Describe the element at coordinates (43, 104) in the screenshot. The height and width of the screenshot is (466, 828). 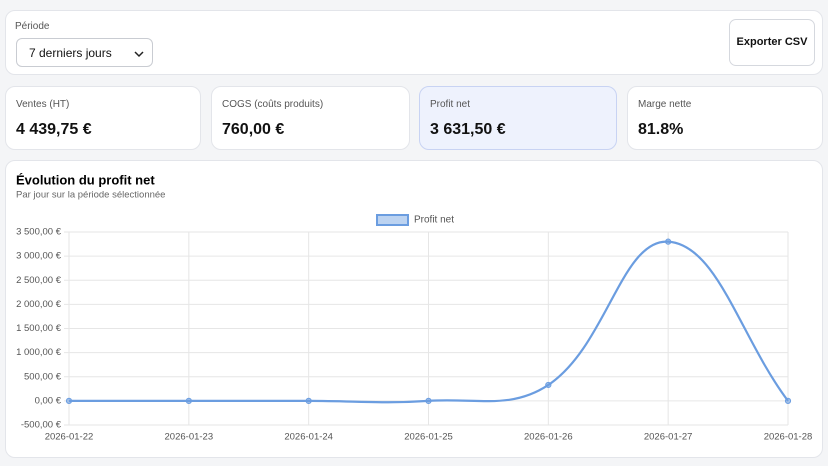
I see `kpi-label: Ventes (HT)` at that location.